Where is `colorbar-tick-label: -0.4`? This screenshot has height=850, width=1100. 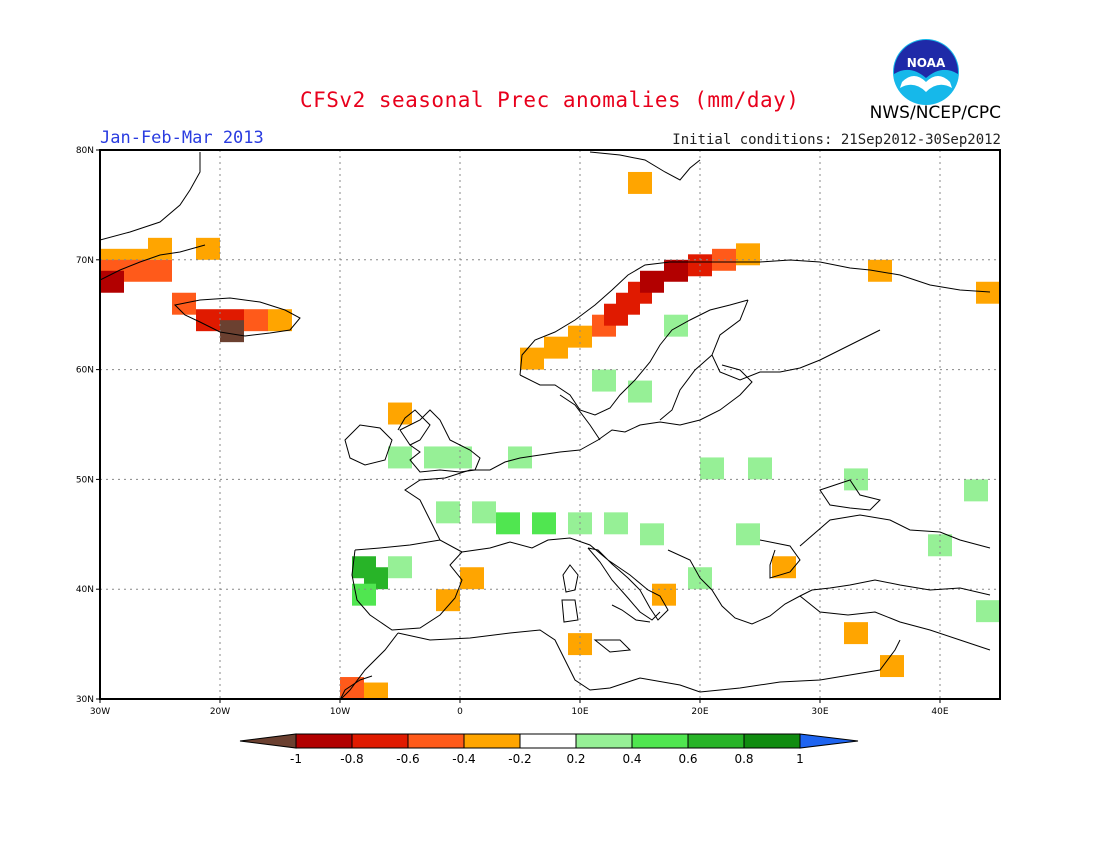 colorbar-tick-label: -0.4 is located at coordinates (463, 759).